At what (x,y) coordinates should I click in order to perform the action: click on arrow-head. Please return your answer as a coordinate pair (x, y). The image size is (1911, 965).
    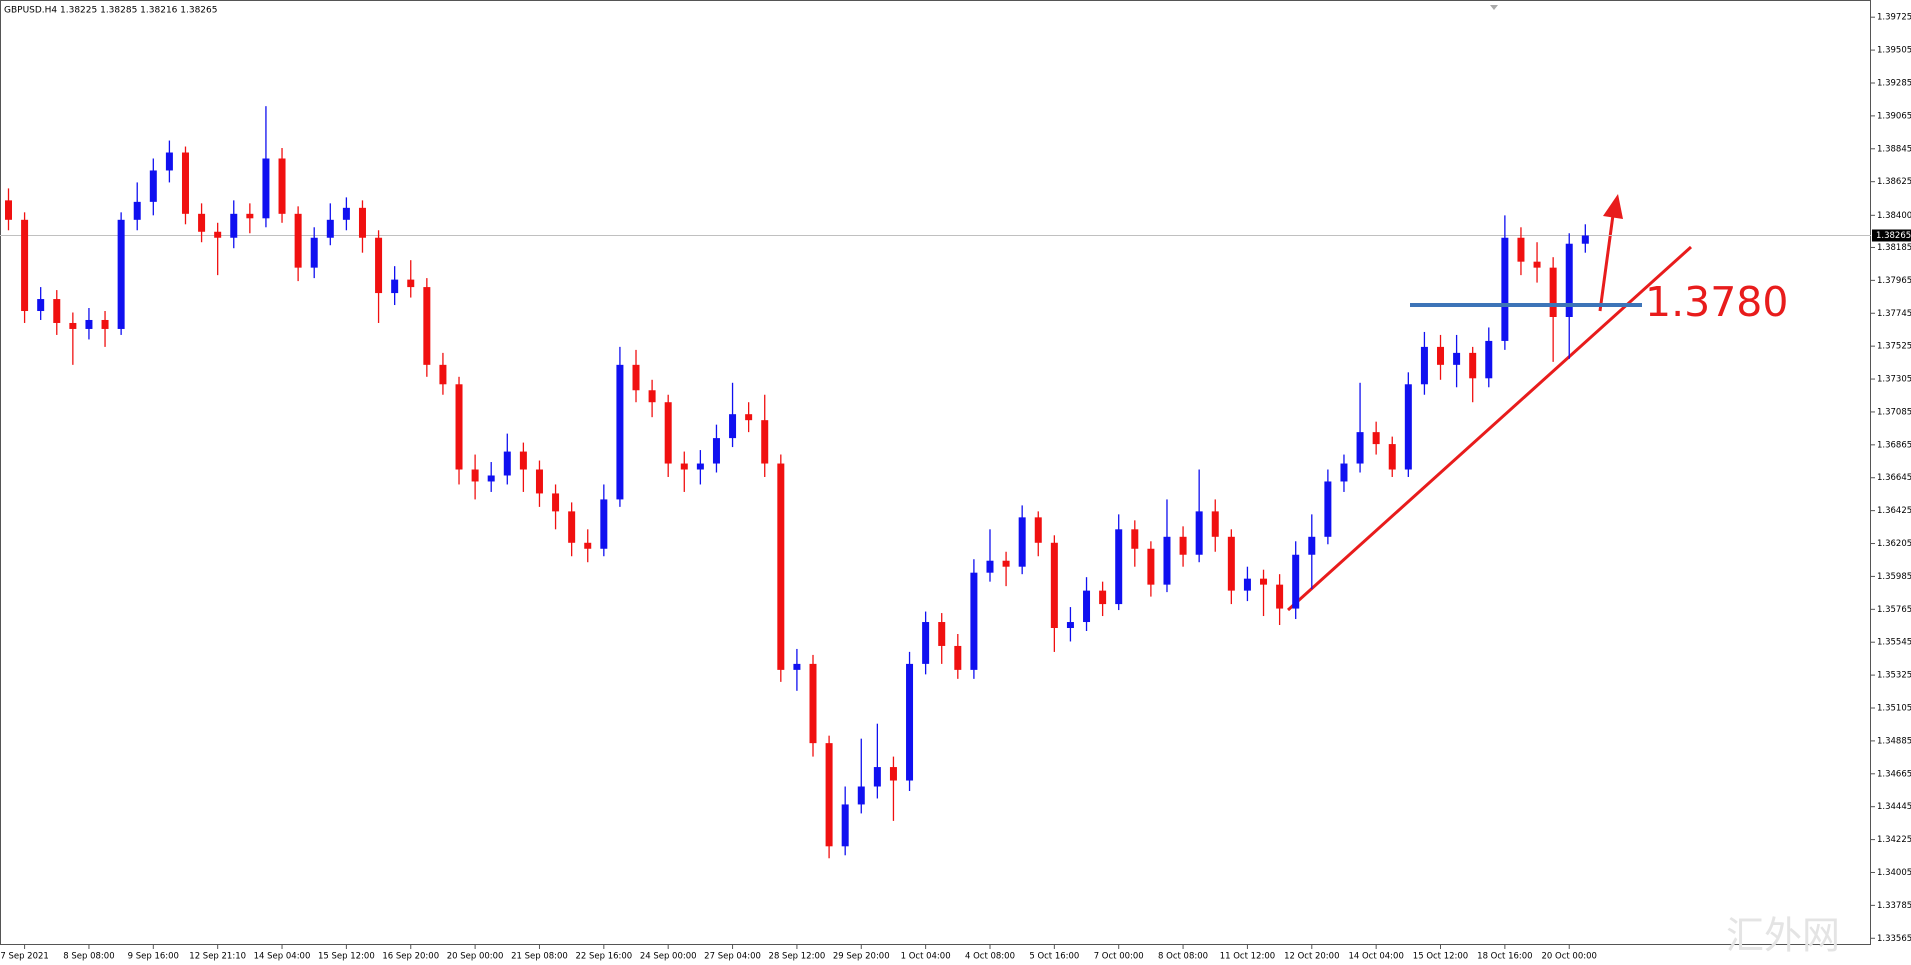
    Looking at the image, I should click on (1613, 206).